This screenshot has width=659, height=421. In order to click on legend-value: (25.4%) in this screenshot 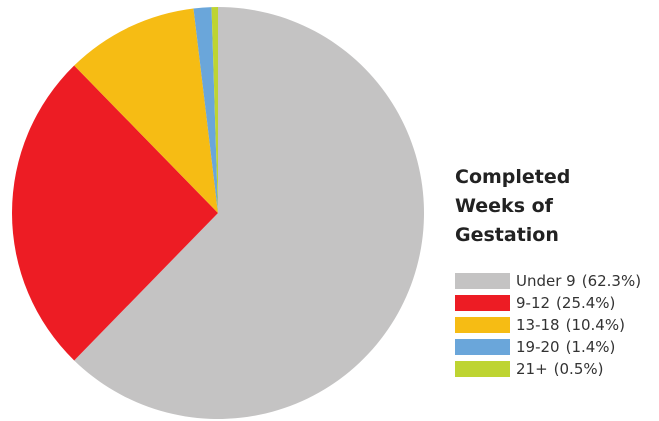, I will do `click(586, 303)`.